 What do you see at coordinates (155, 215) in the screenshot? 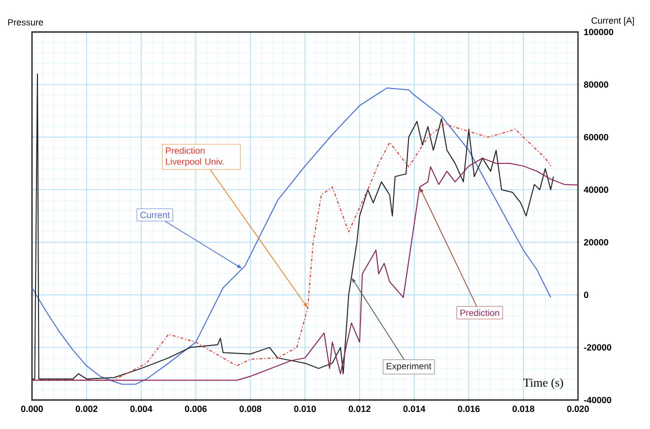
I see `text: Current` at bounding box center [155, 215].